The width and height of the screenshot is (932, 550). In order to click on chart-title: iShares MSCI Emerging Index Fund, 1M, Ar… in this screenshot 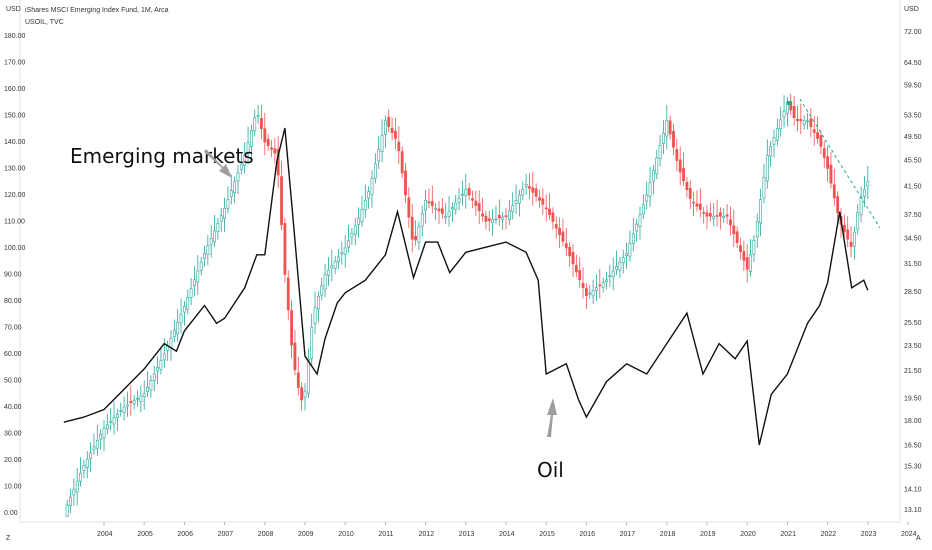, I will do `click(97, 10)`.